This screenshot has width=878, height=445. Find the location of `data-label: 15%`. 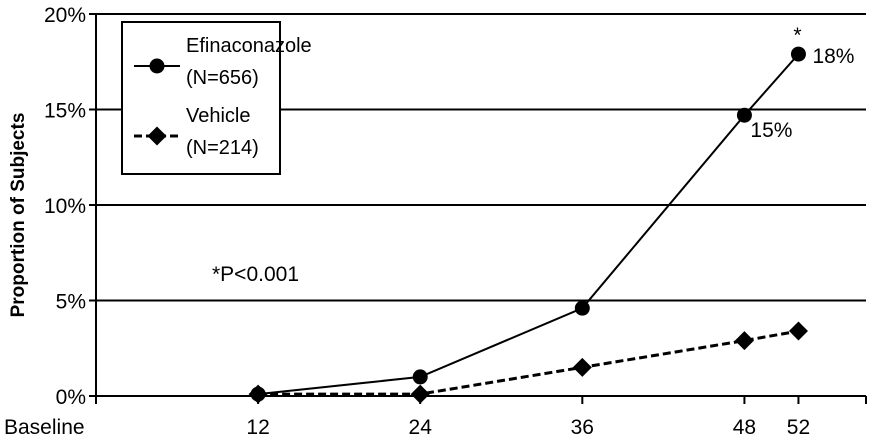

data-label: 15% is located at coordinates (771, 130).